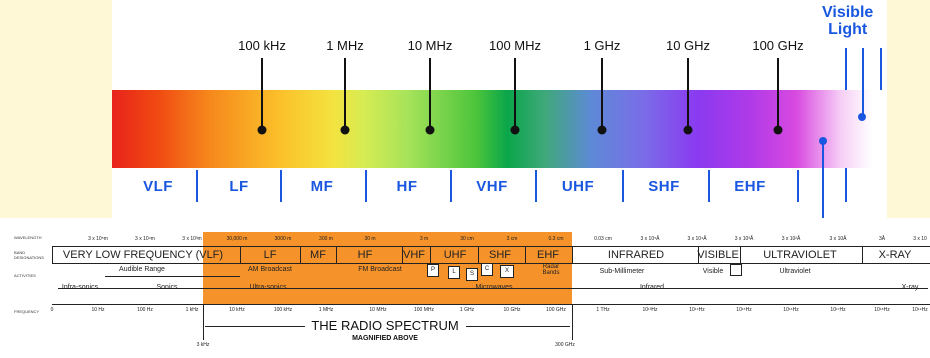  Describe the element at coordinates (270, 269) in the screenshot. I see `activity-am: AM Broadcast` at that location.